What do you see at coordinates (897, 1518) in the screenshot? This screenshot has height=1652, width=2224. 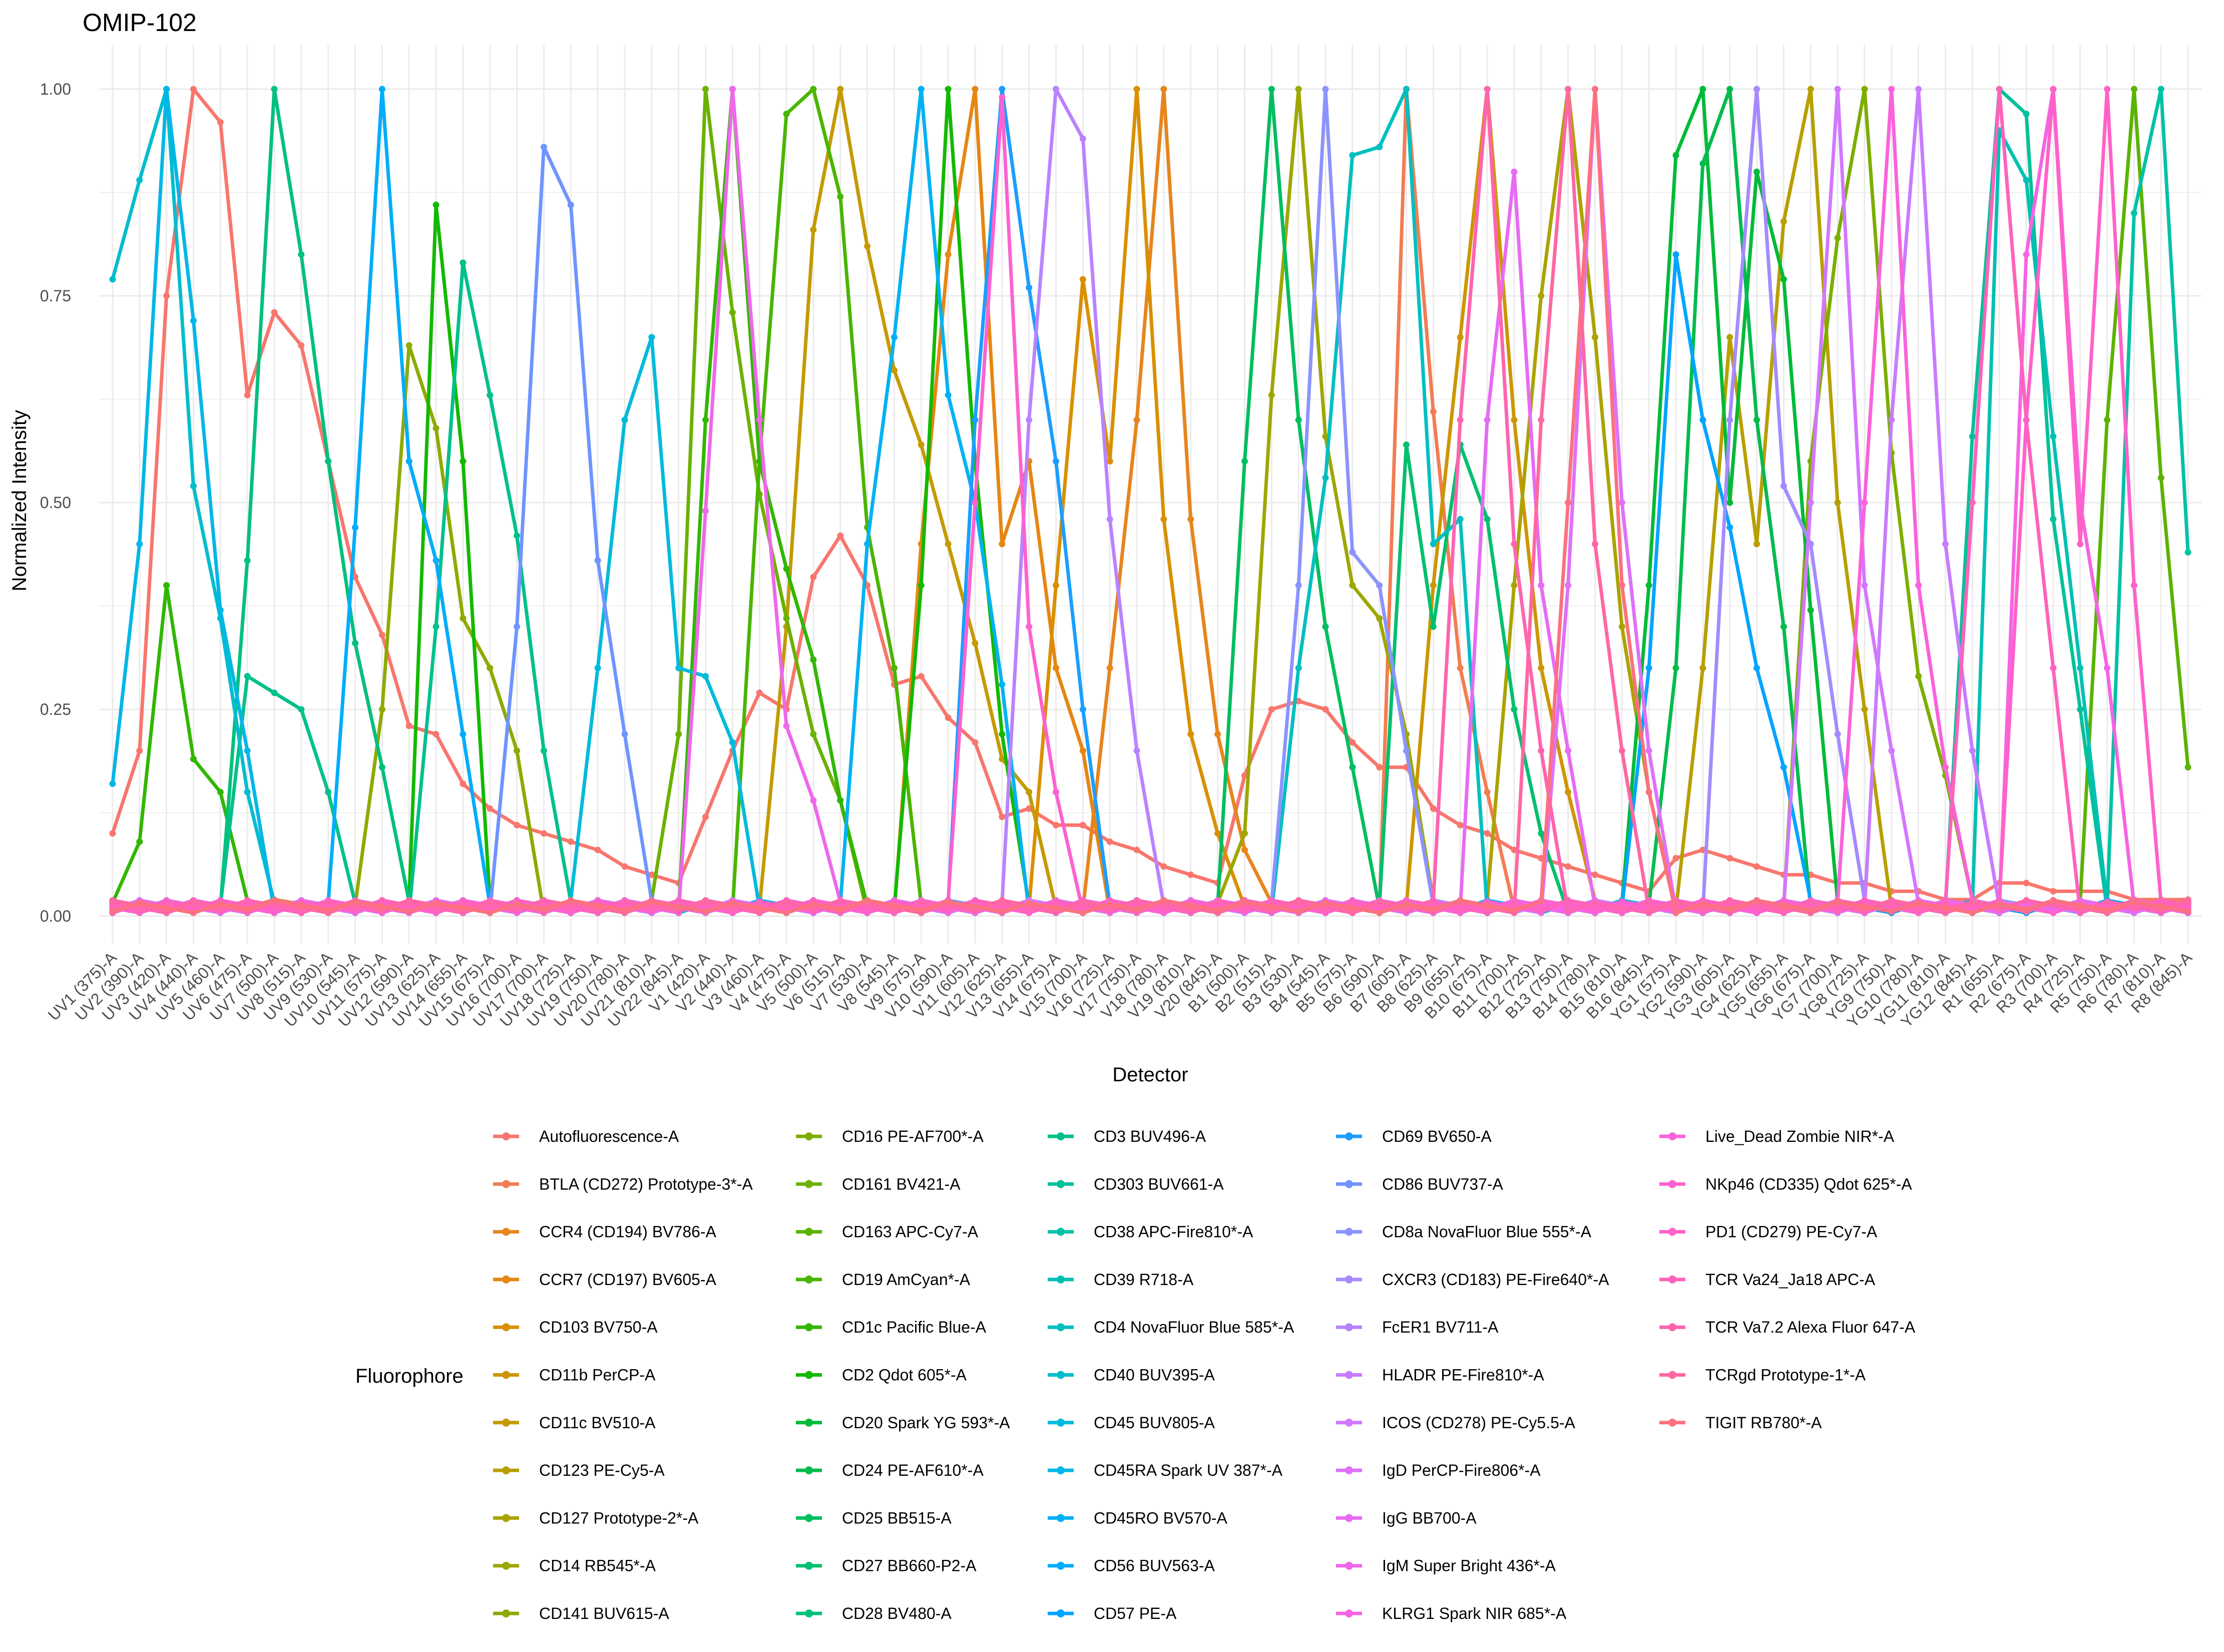 I see `legend-label: CD25 BB515-A` at bounding box center [897, 1518].